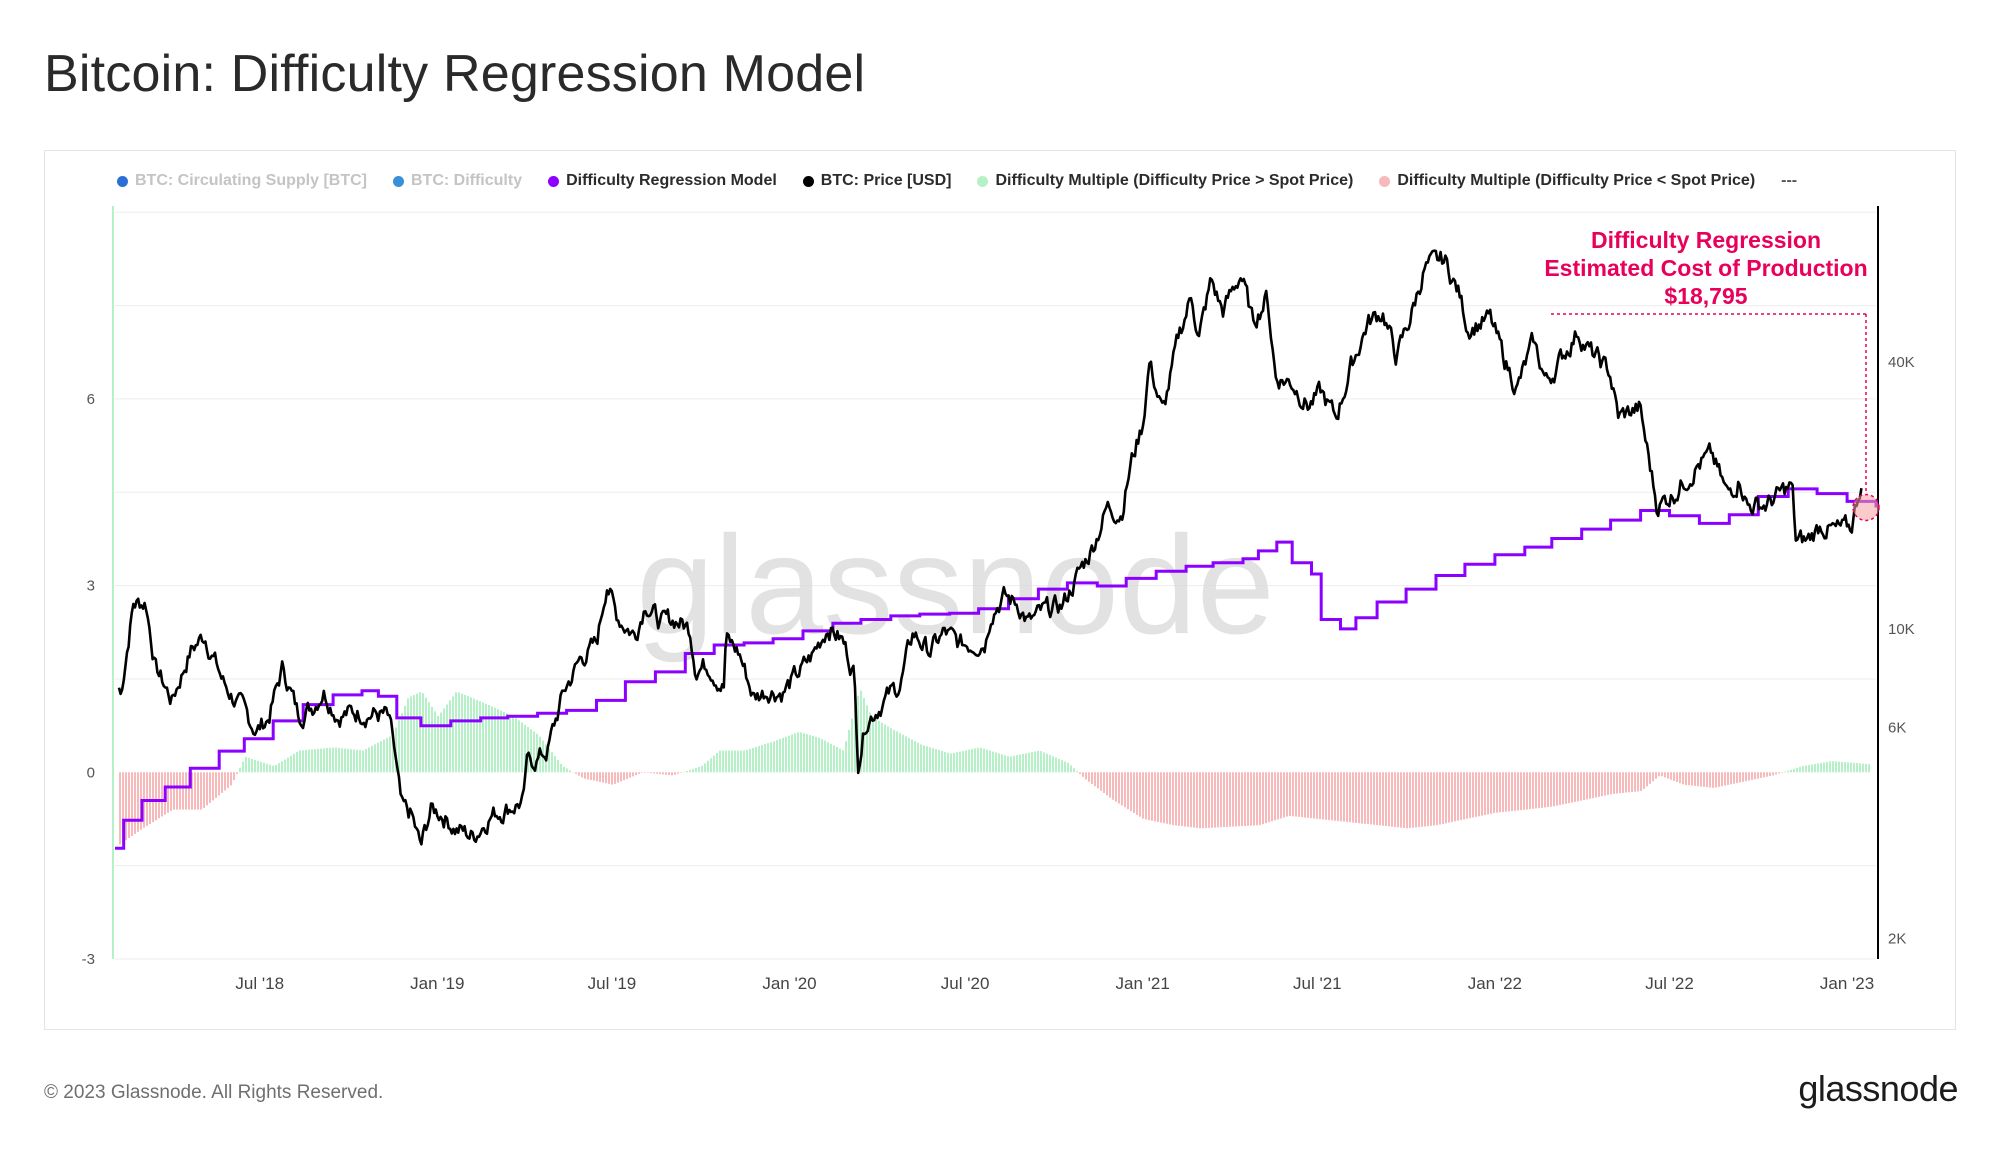 This screenshot has height=1152, width=2000. Describe the element at coordinates (1706, 240) in the screenshot. I see `annotation-text: Difficulty Regression` at that location.